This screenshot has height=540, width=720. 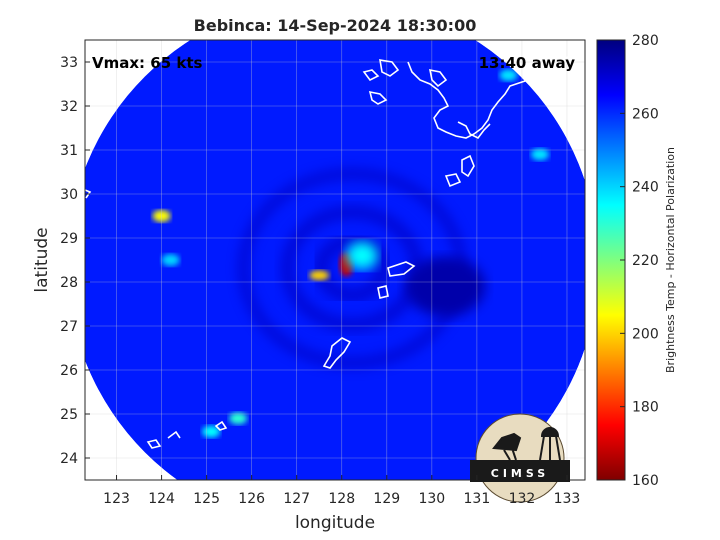 I want to click on chart-title: Bebinca: 14-Sep-2024 18:30:00, so click(x=335, y=25).